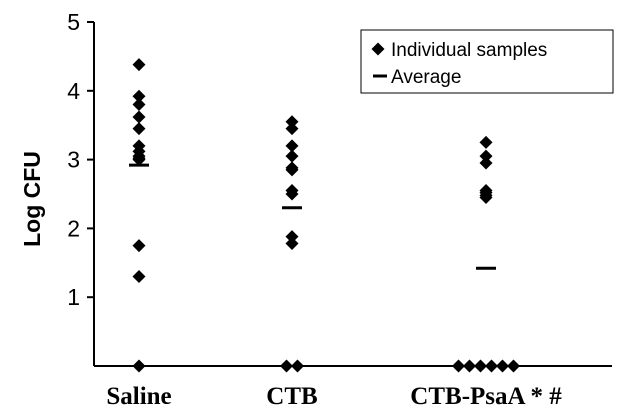 This screenshot has width=625, height=413. I want to click on legend-box, so click(487, 61).